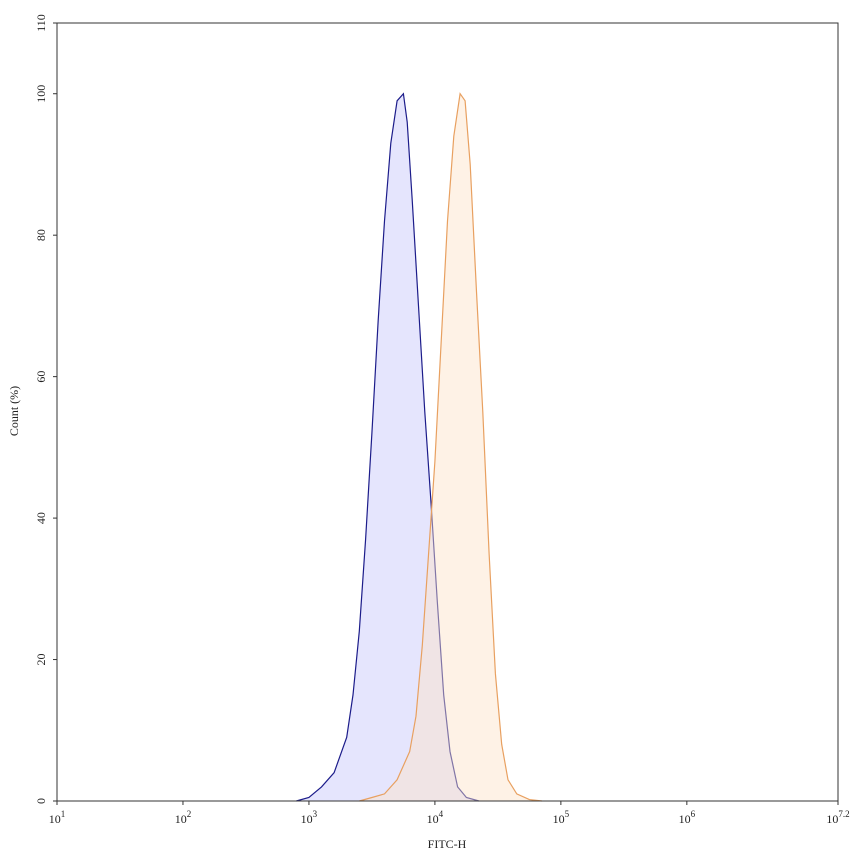 The height and width of the screenshot is (856, 853). What do you see at coordinates (41, 23) in the screenshot?
I see `y-tick-label: 110` at bounding box center [41, 23].